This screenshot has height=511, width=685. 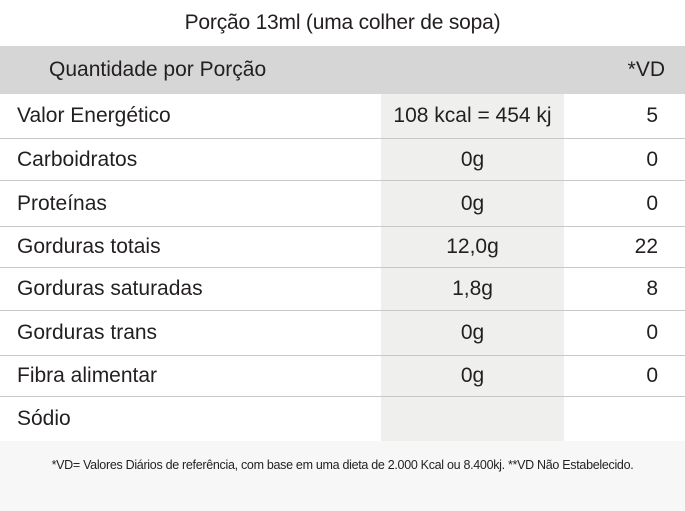 What do you see at coordinates (342, 289) in the screenshot?
I see `table-row: Gorduras saturadas 1,8g 8` at bounding box center [342, 289].